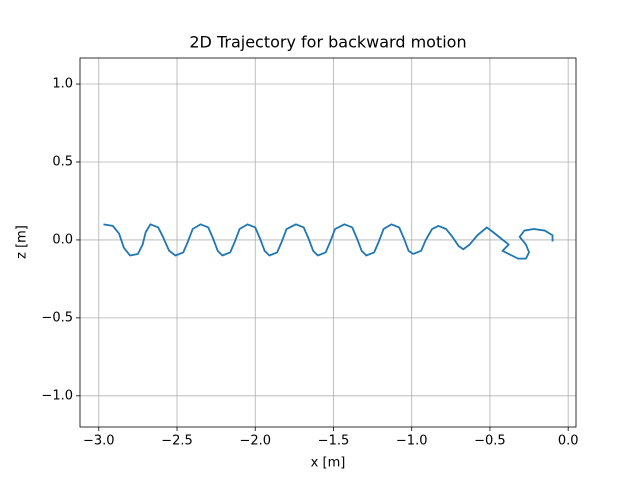 The height and width of the screenshot is (484, 640). I want to click on x-tick-label: −1.5, so click(334, 441).